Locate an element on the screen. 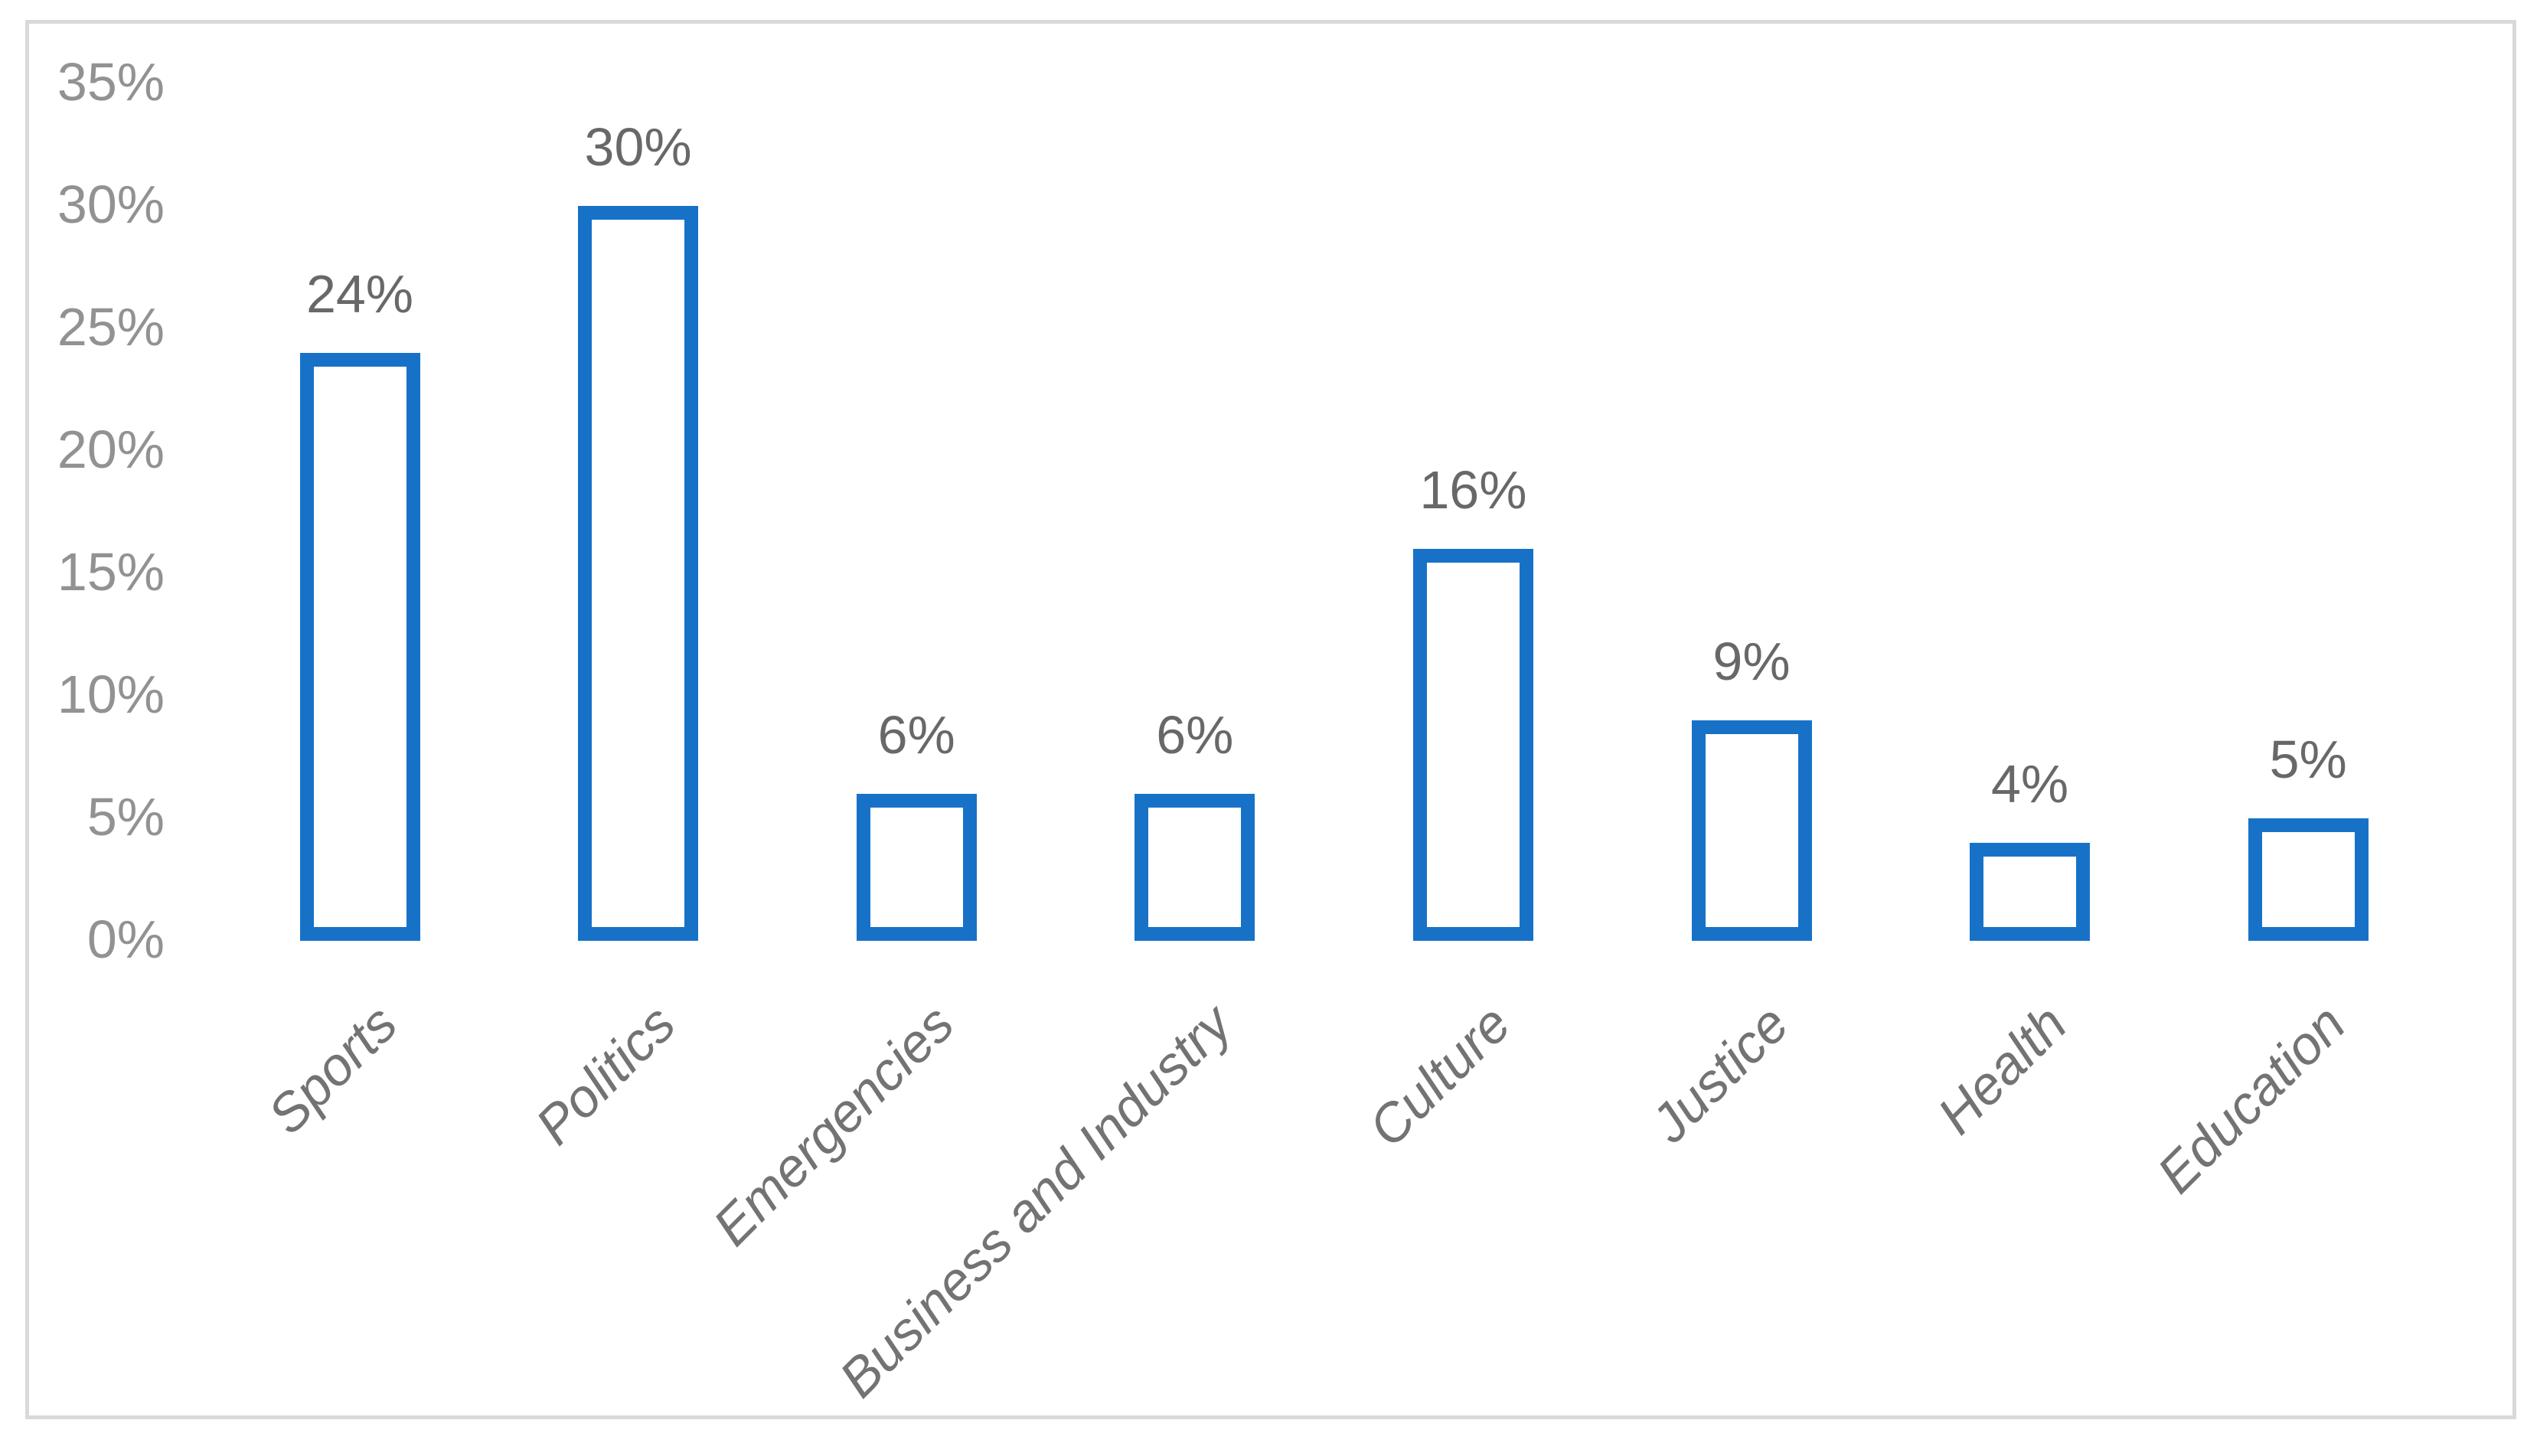 This screenshot has width=2540, height=1456. bar-health is located at coordinates (2030, 892).